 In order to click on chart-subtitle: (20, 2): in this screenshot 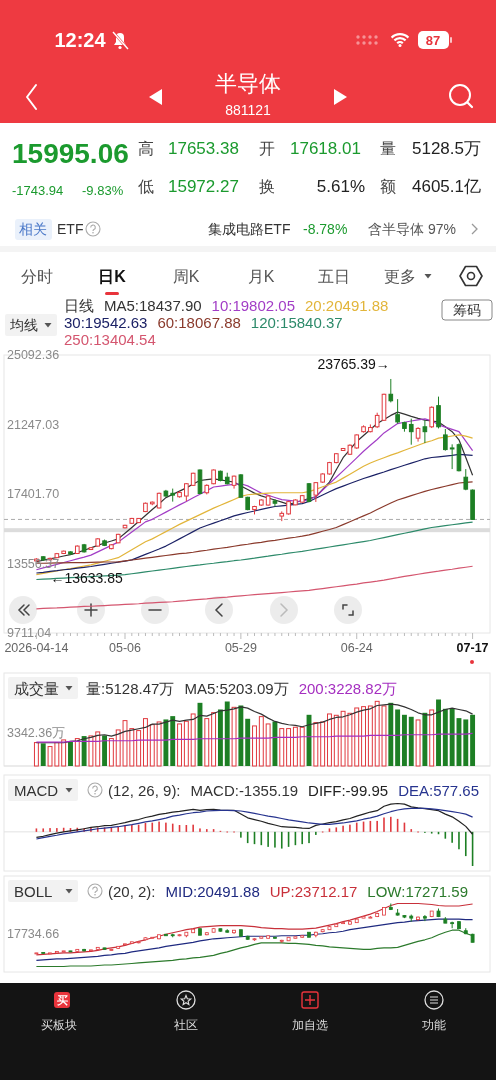, I will do `click(132, 891)`.